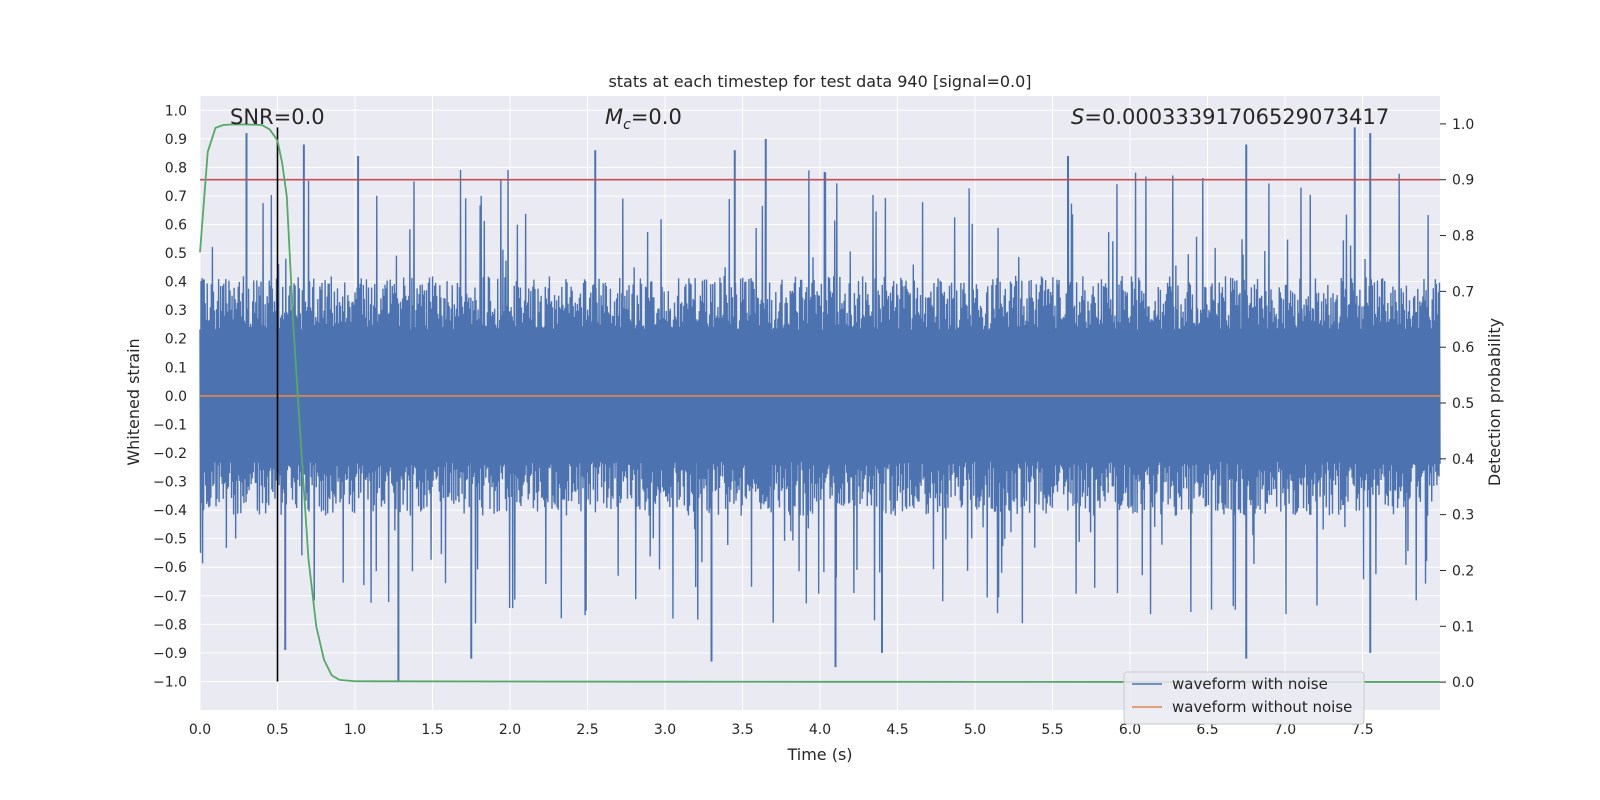 The image size is (1600, 800). I want to click on y2-tick-label: 0.9, so click(1463, 181).